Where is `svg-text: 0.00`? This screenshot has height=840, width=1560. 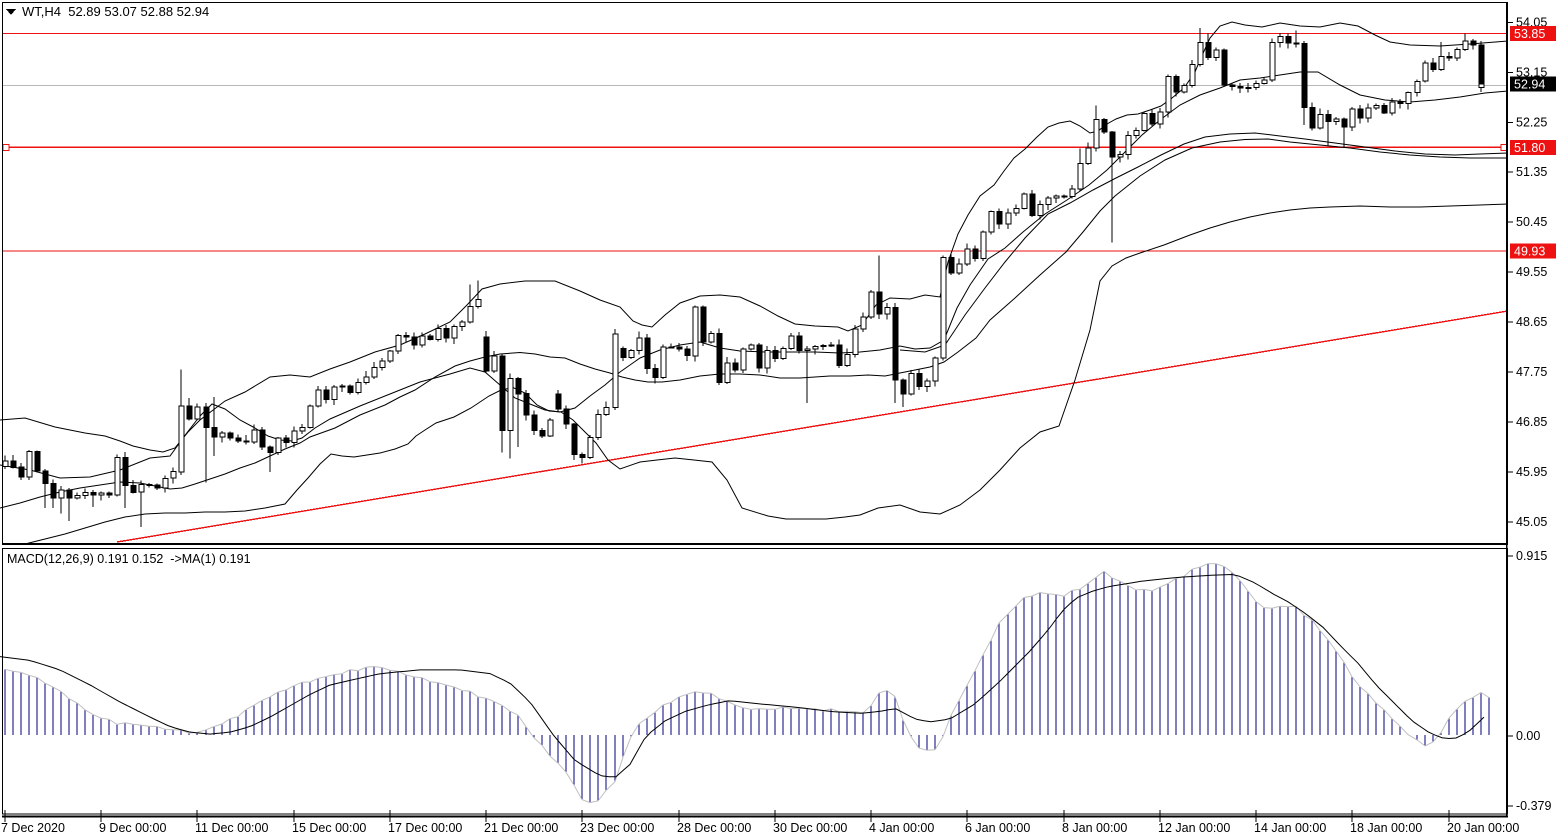
svg-text: 0.00 is located at coordinates (1528, 736).